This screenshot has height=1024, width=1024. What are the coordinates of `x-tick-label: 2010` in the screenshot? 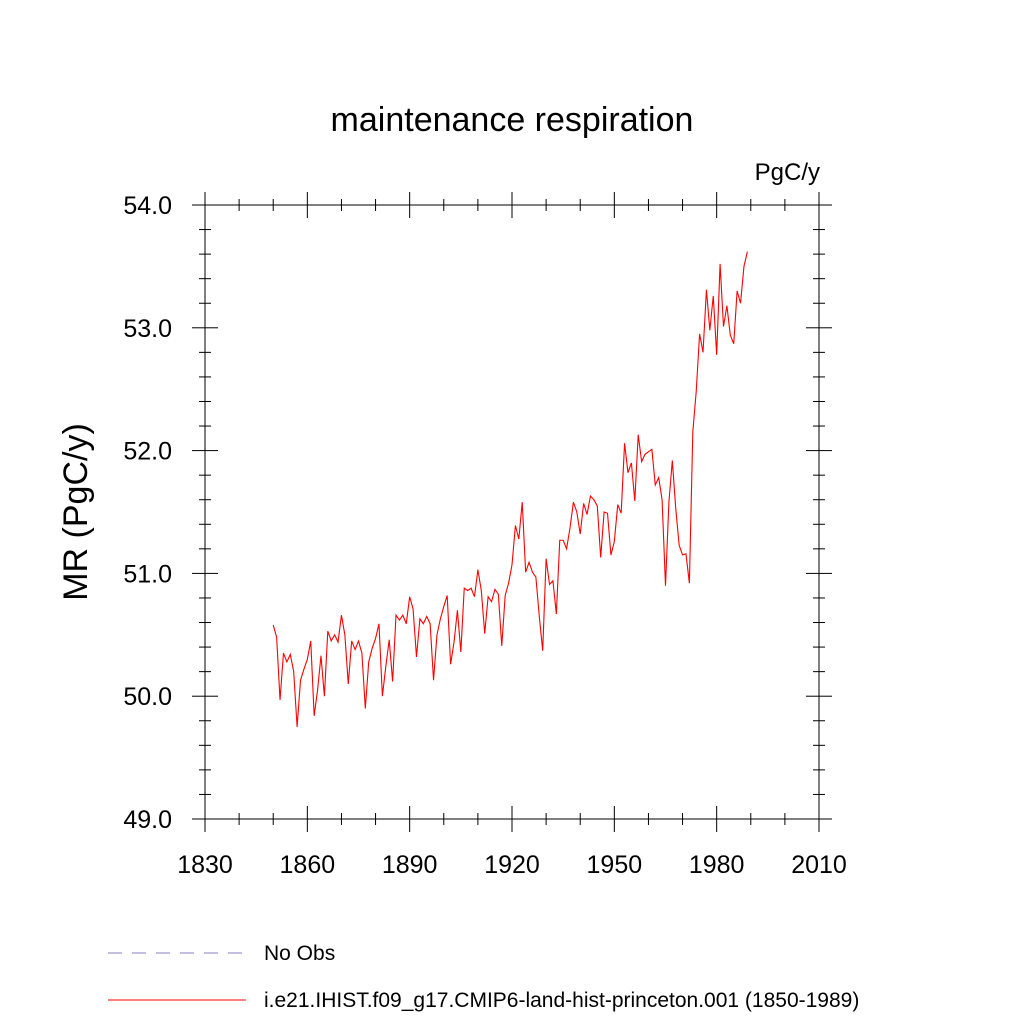 It's located at (819, 865).